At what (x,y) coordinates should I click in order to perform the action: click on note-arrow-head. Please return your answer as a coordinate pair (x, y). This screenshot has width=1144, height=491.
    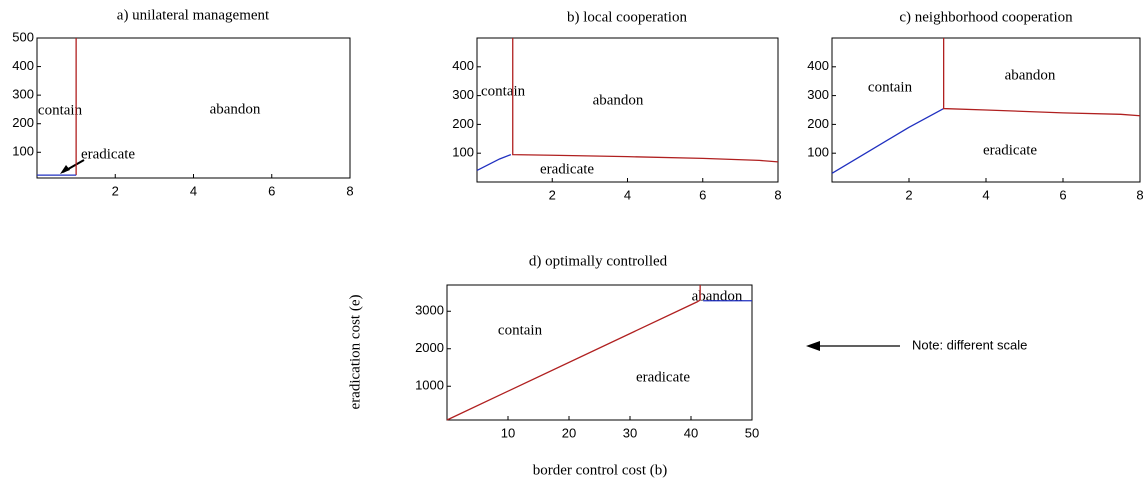
    Looking at the image, I should click on (813, 346).